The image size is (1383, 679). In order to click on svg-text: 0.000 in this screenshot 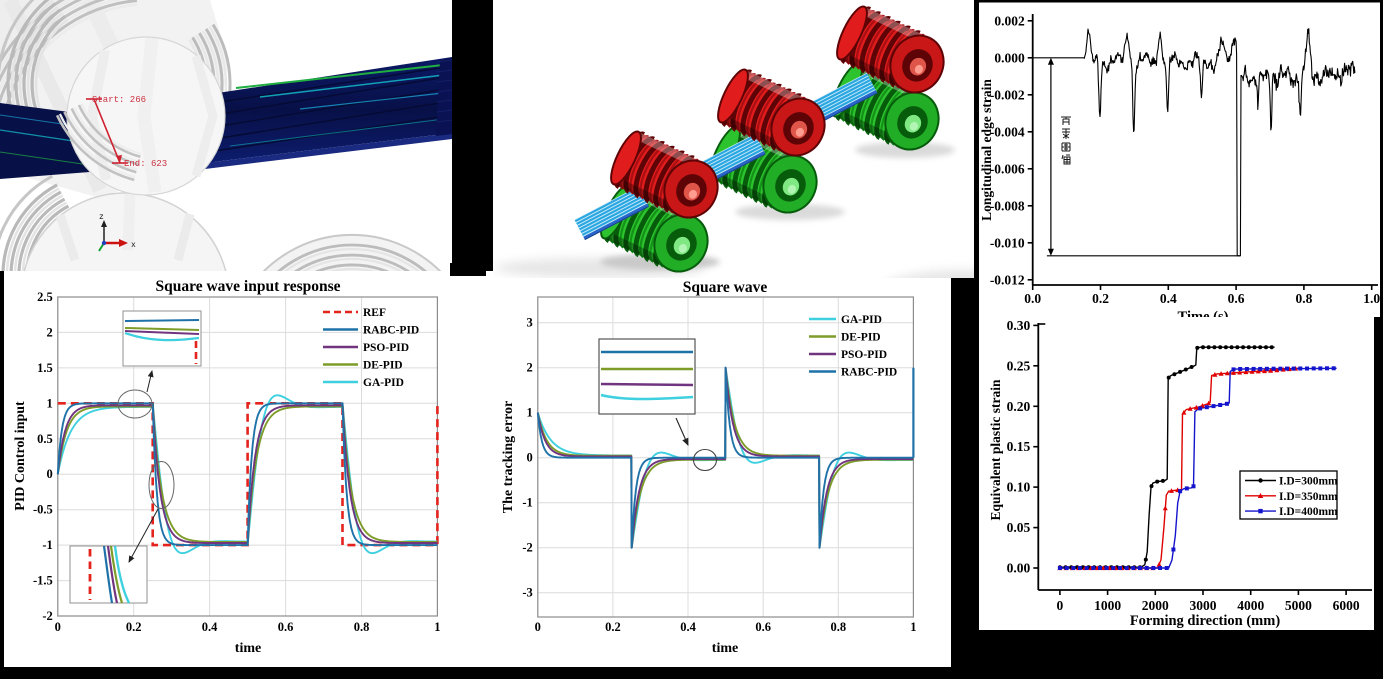, I will do `click(1009, 57)`.